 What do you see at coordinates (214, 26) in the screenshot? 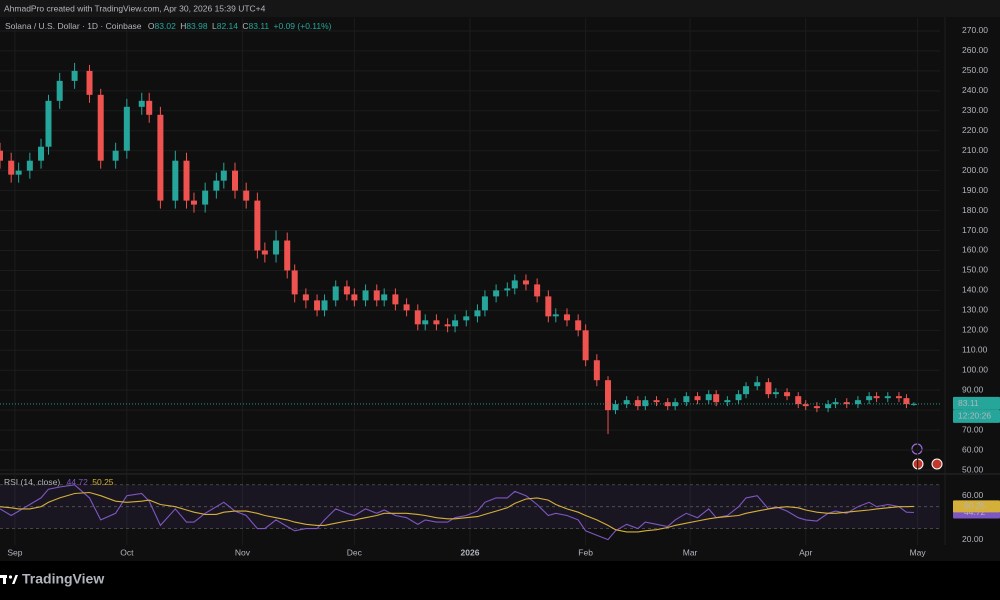
I see `ohlc-label: L` at bounding box center [214, 26].